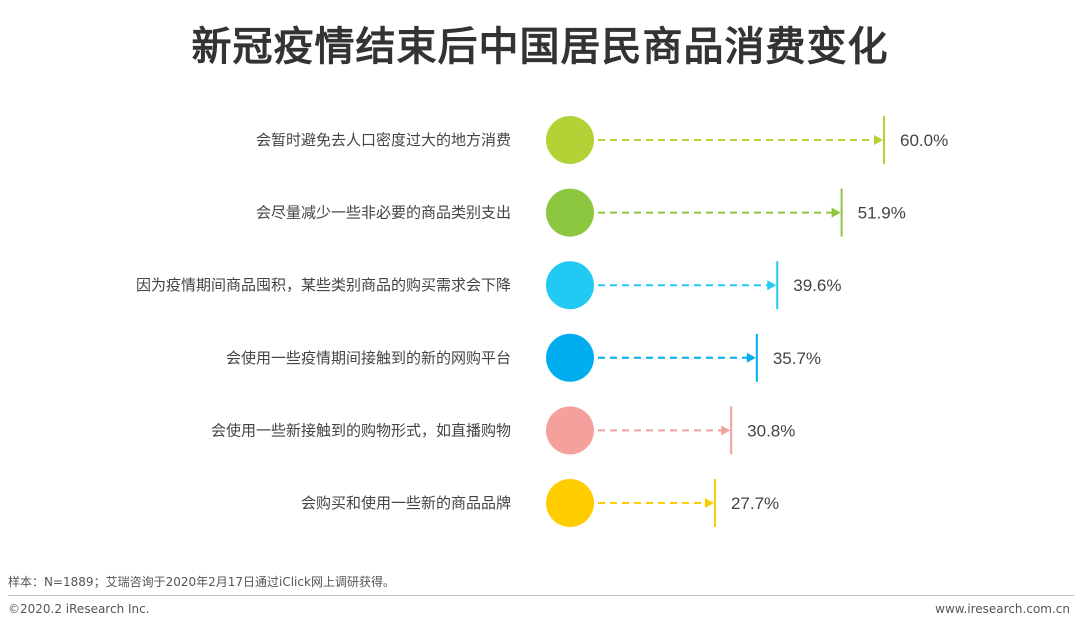 The width and height of the screenshot is (1080, 626). Describe the element at coordinates (541, 595) in the screenshot. I see `footer-divider` at that location.